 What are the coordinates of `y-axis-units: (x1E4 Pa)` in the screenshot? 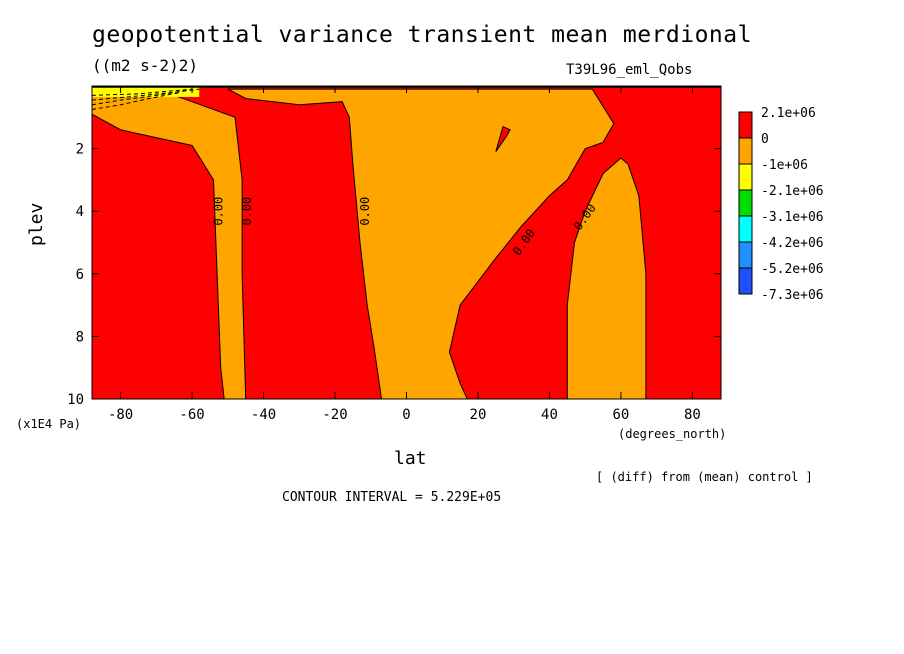 It's located at (49, 424).